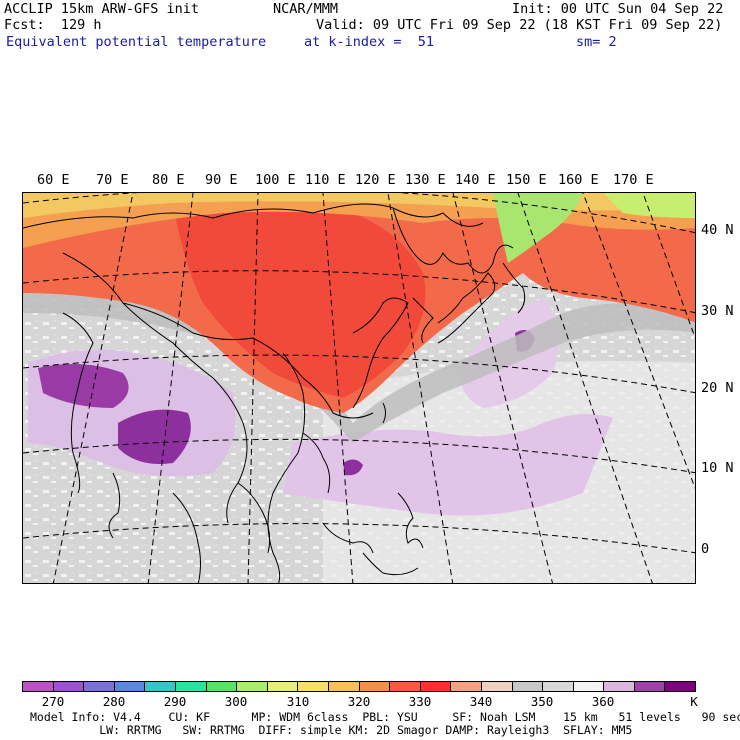  Describe the element at coordinates (542, 701) in the screenshot. I see `colorbar-tick-label: 350` at that location.